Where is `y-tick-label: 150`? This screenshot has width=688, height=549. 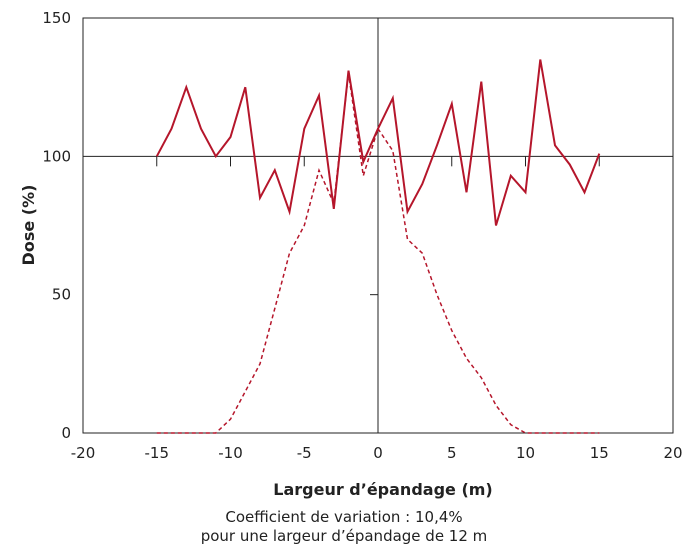
y-tick-label: 150 is located at coordinates (56, 18).